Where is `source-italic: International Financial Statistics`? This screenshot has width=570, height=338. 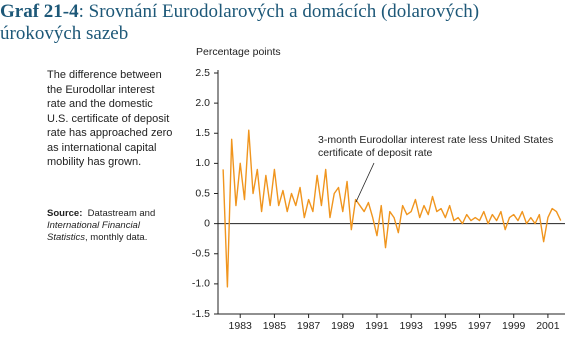 source-italic: International Financial Statistics is located at coordinates (93, 231).